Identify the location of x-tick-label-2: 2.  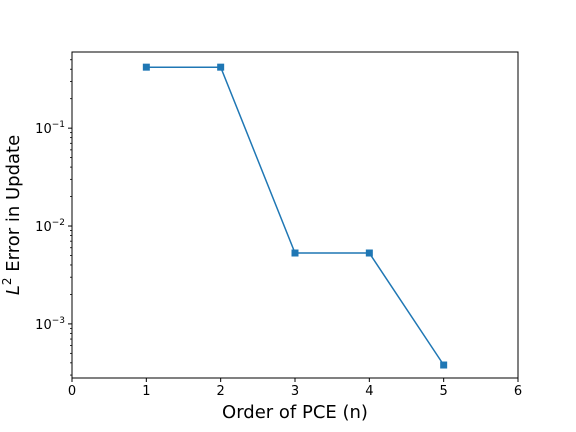
(221, 391).